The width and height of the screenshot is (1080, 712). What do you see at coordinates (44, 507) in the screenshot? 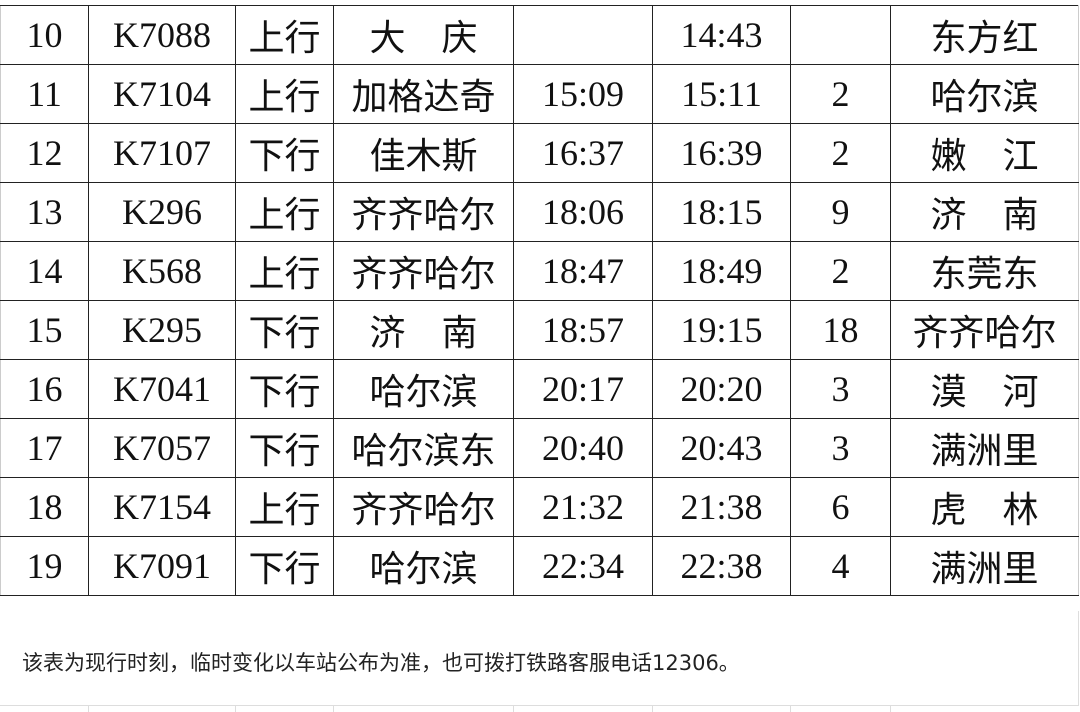
I see `cell-no: 18` at bounding box center [44, 507].